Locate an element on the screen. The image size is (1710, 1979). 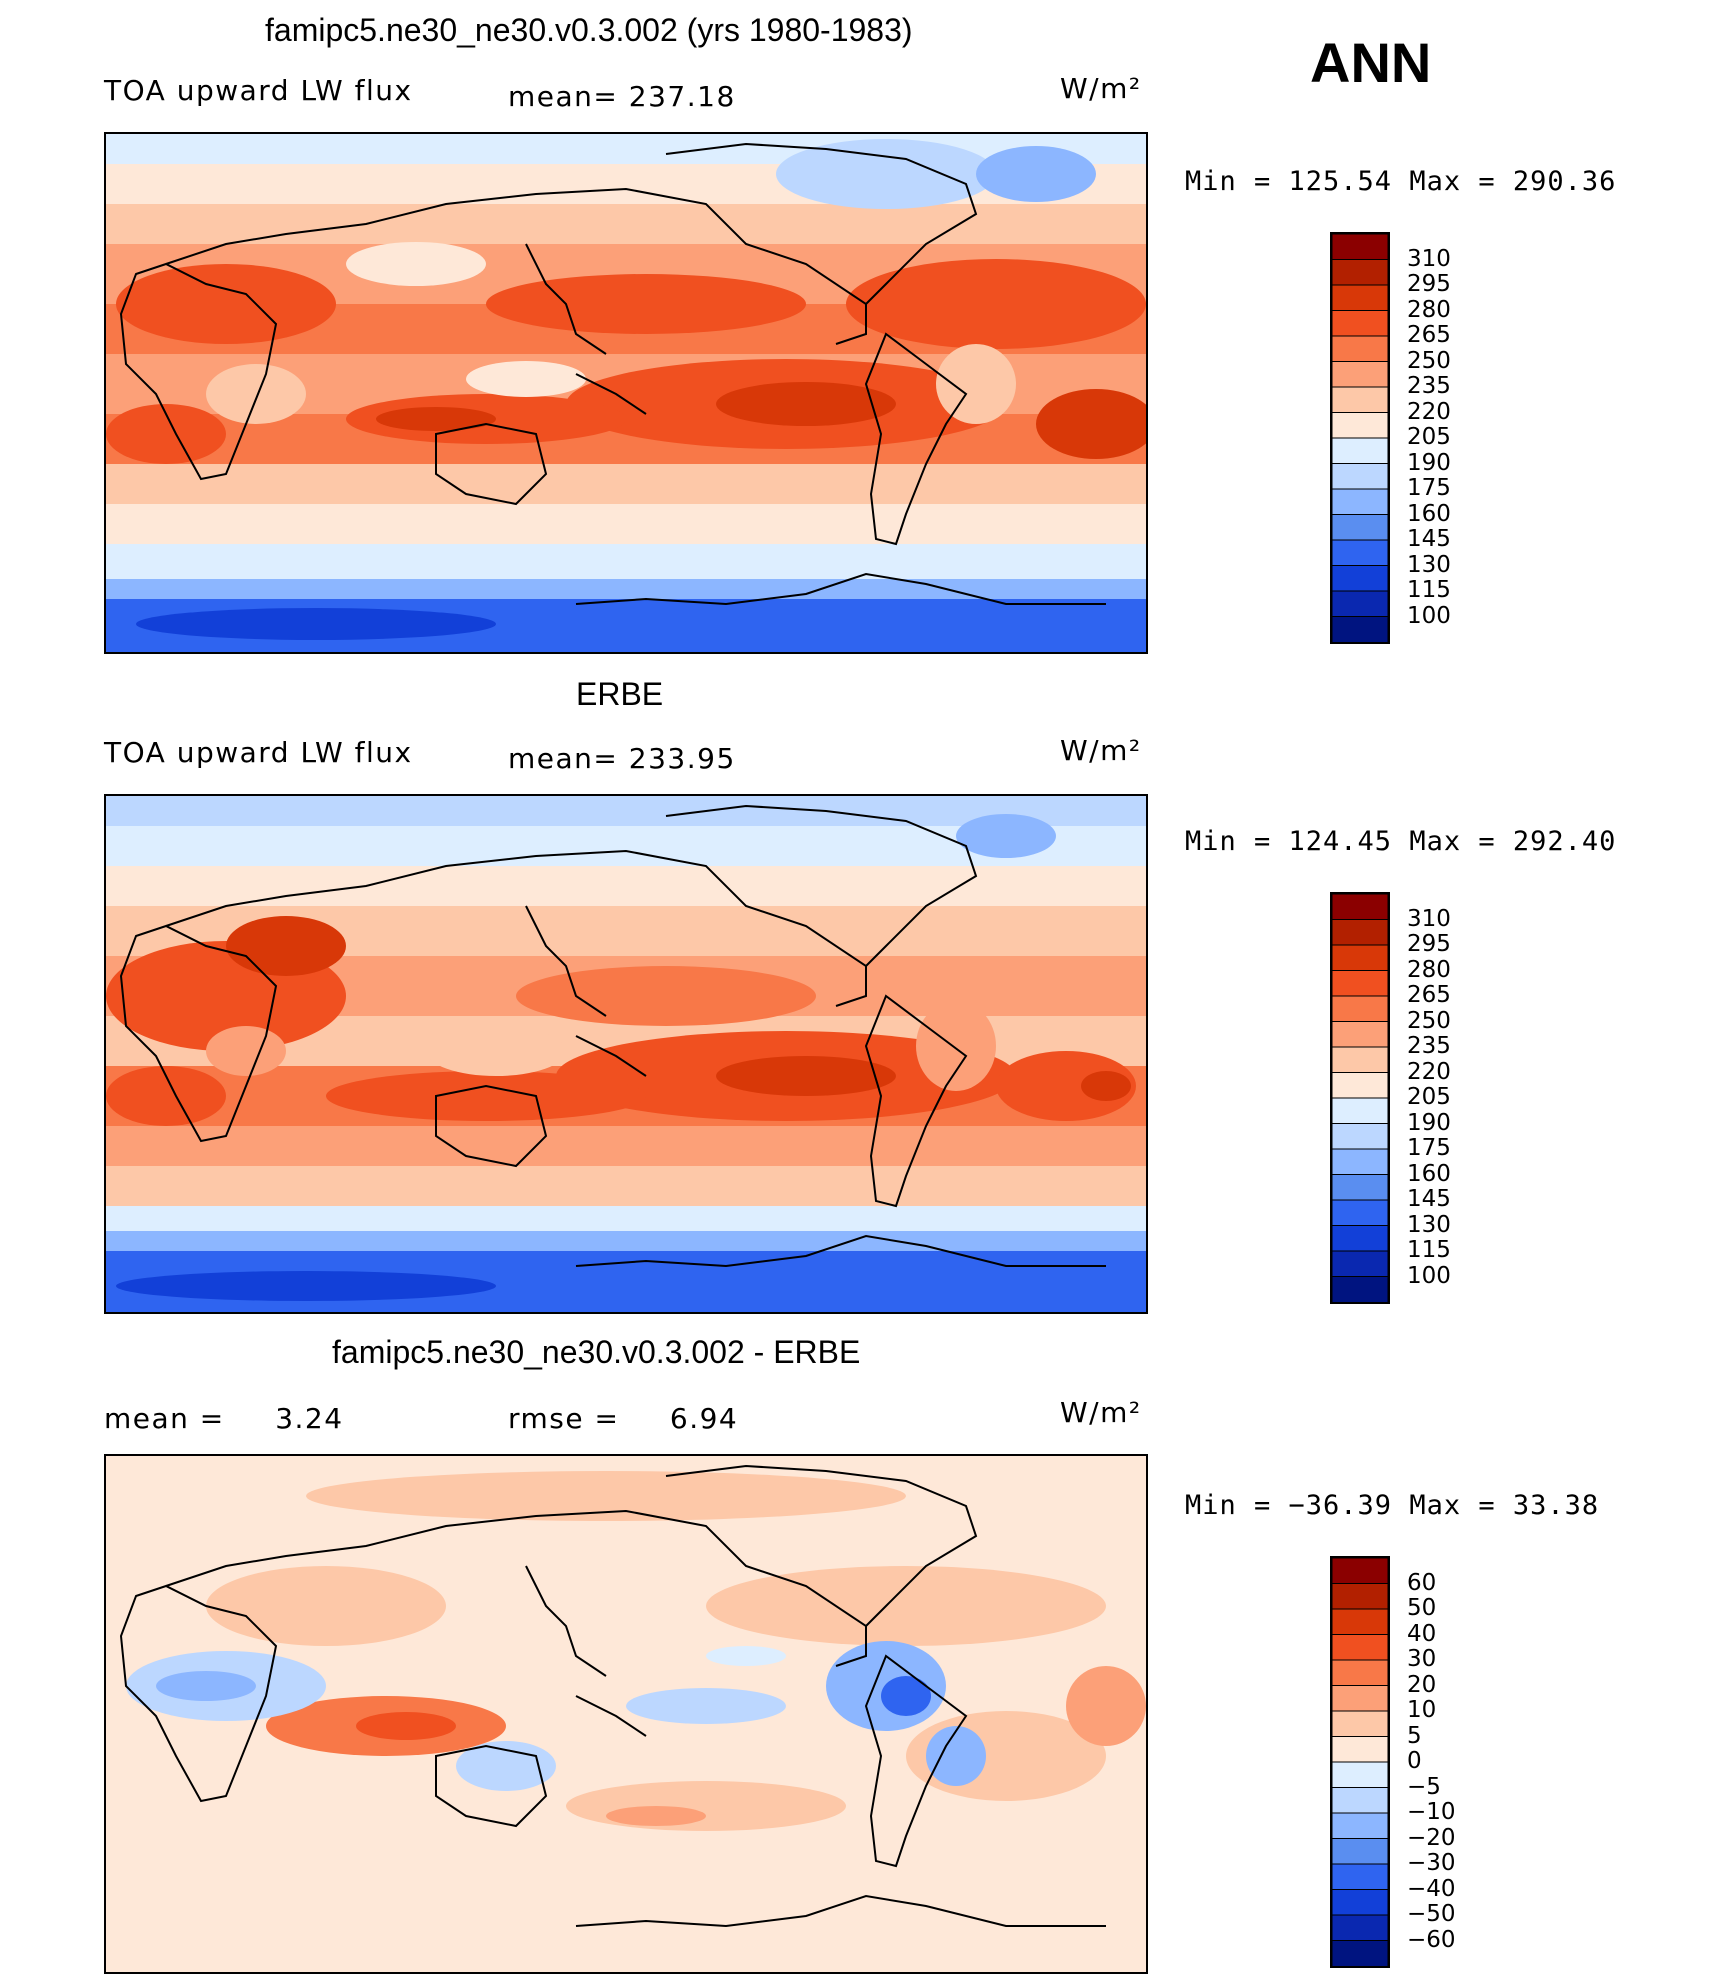
colorbar-tick-label: −50 is located at coordinates (1431, 1914).